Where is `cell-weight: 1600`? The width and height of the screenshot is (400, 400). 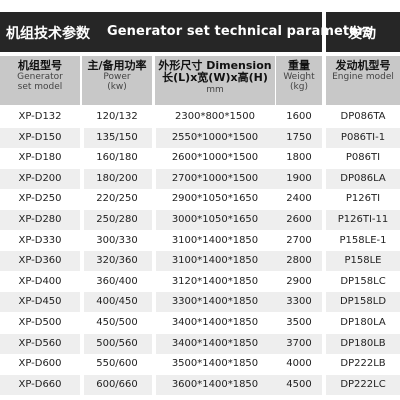
cell-weight: 1600 is located at coordinates (299, 116).